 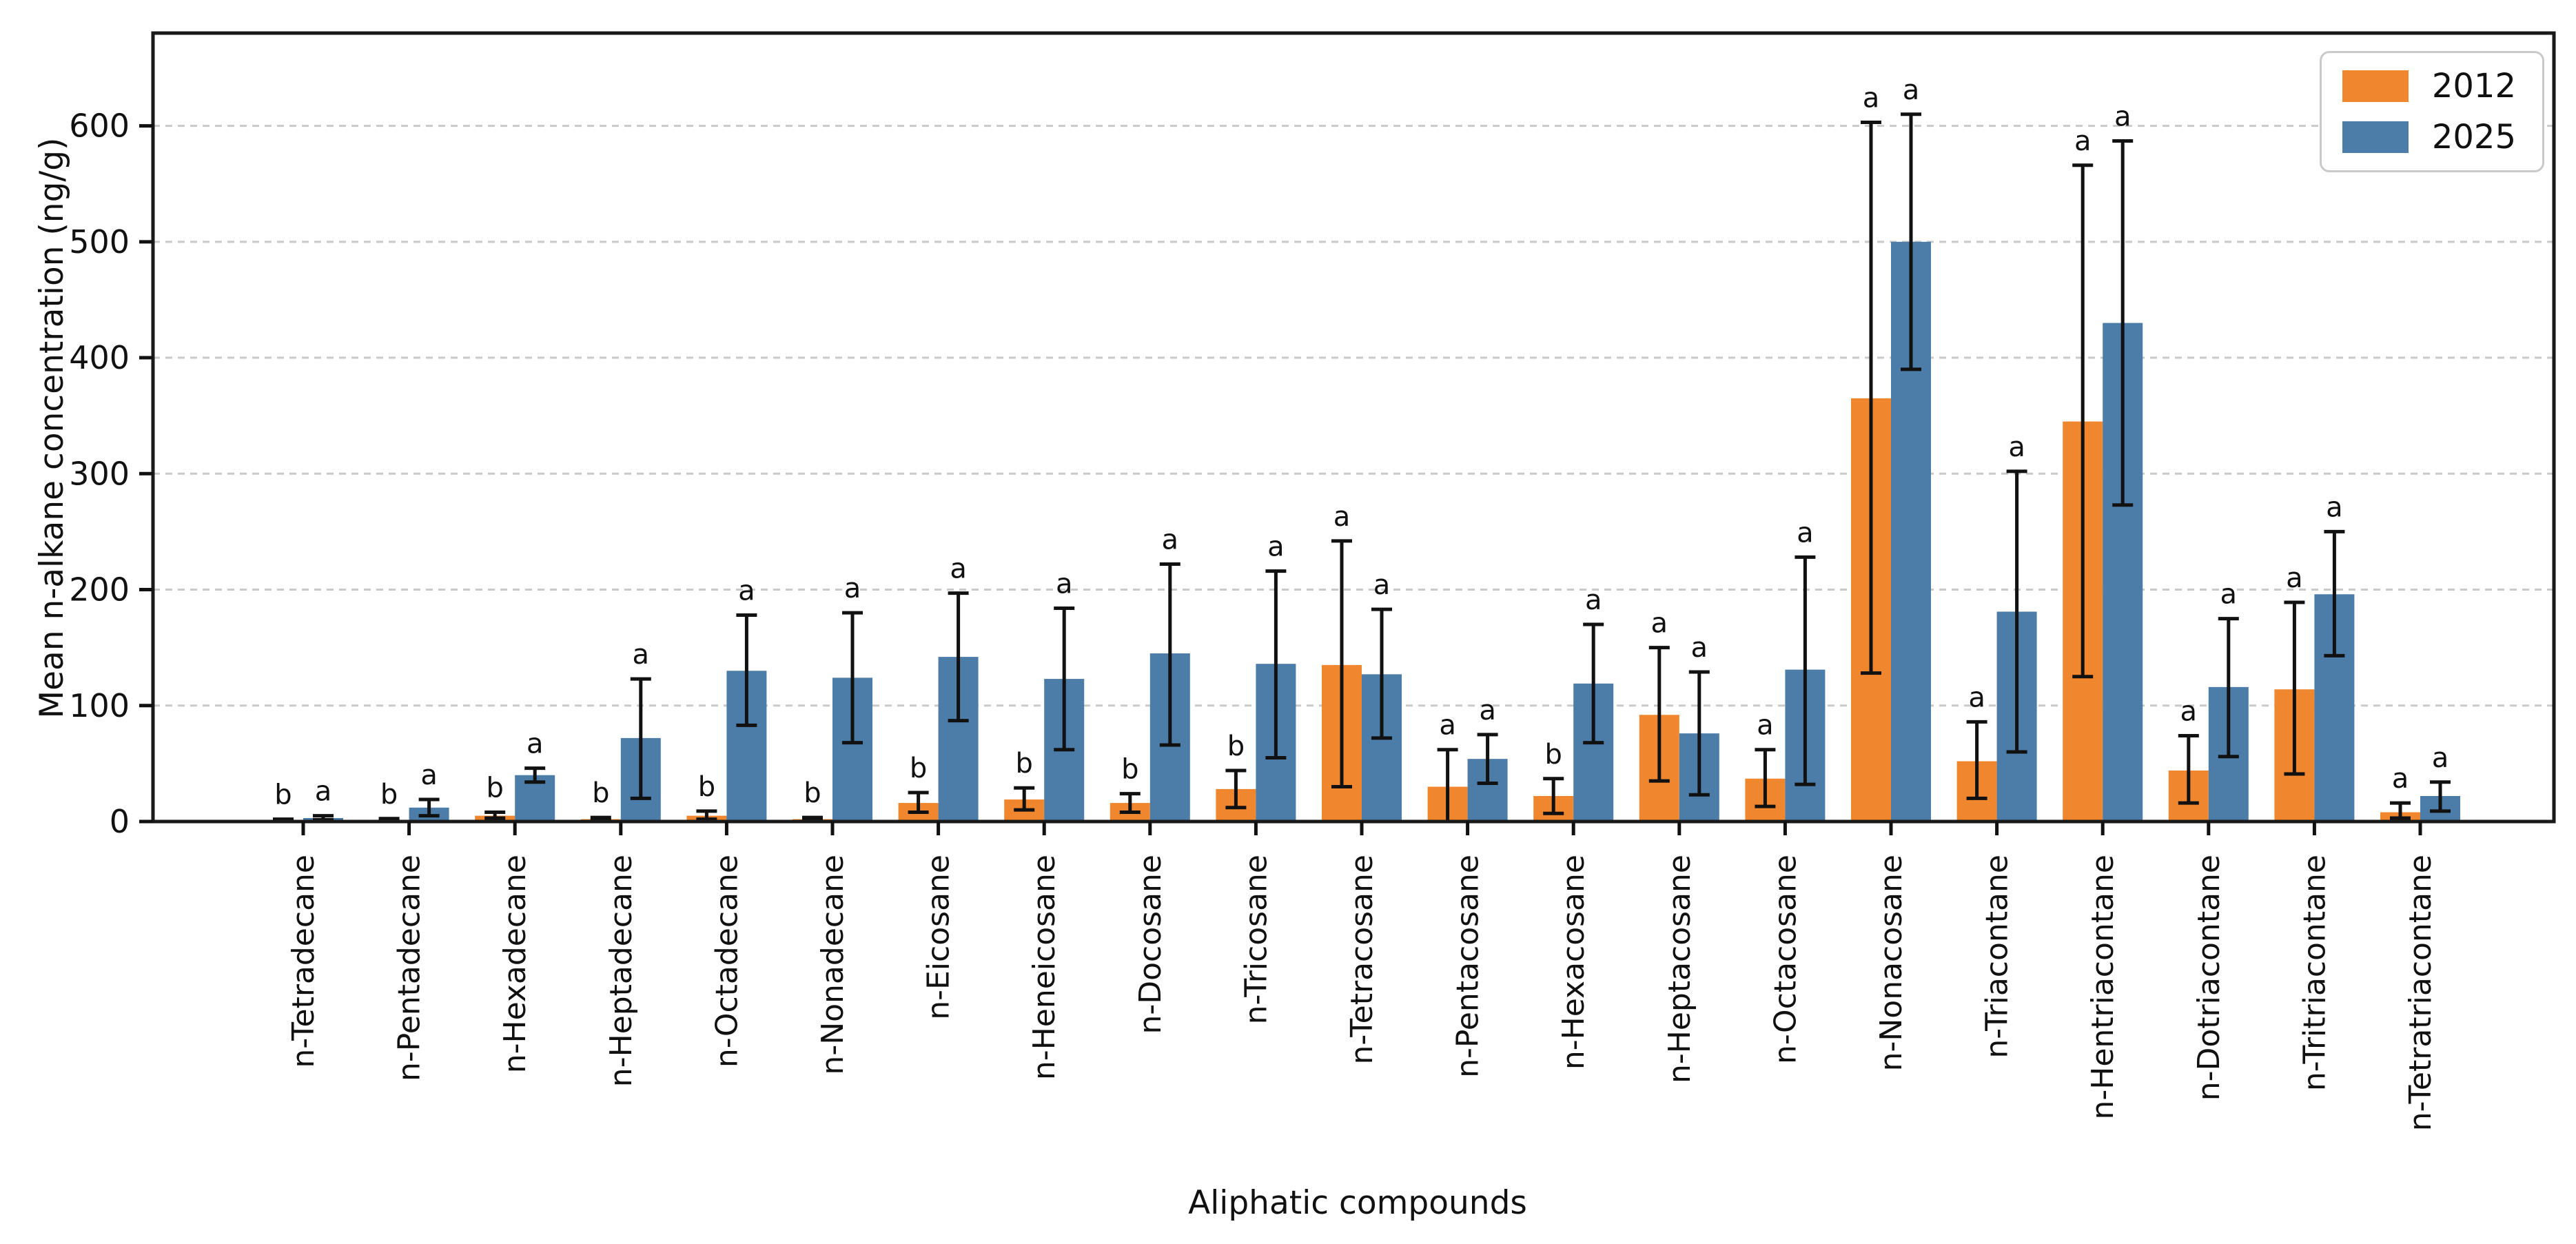 What do you see at coordinates (120, 821) in the screenshot?
I see `y-tick-label-0: 0` at bounding box center [120, 821].